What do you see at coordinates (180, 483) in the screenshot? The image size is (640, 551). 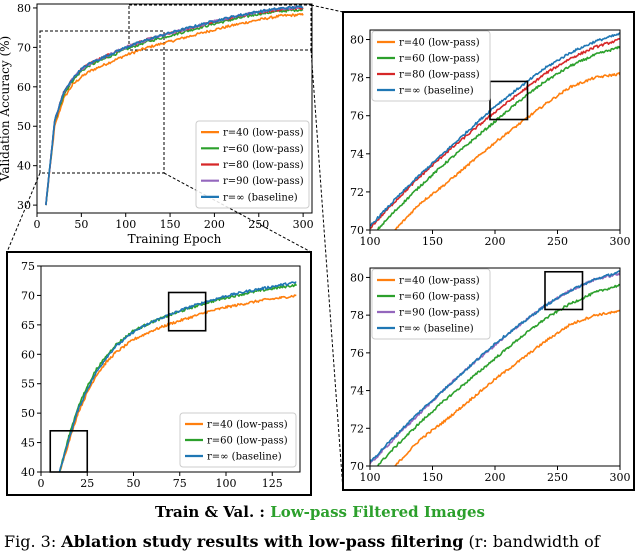 I see `x-tick-label: 75` at bounding box center [180, 483].